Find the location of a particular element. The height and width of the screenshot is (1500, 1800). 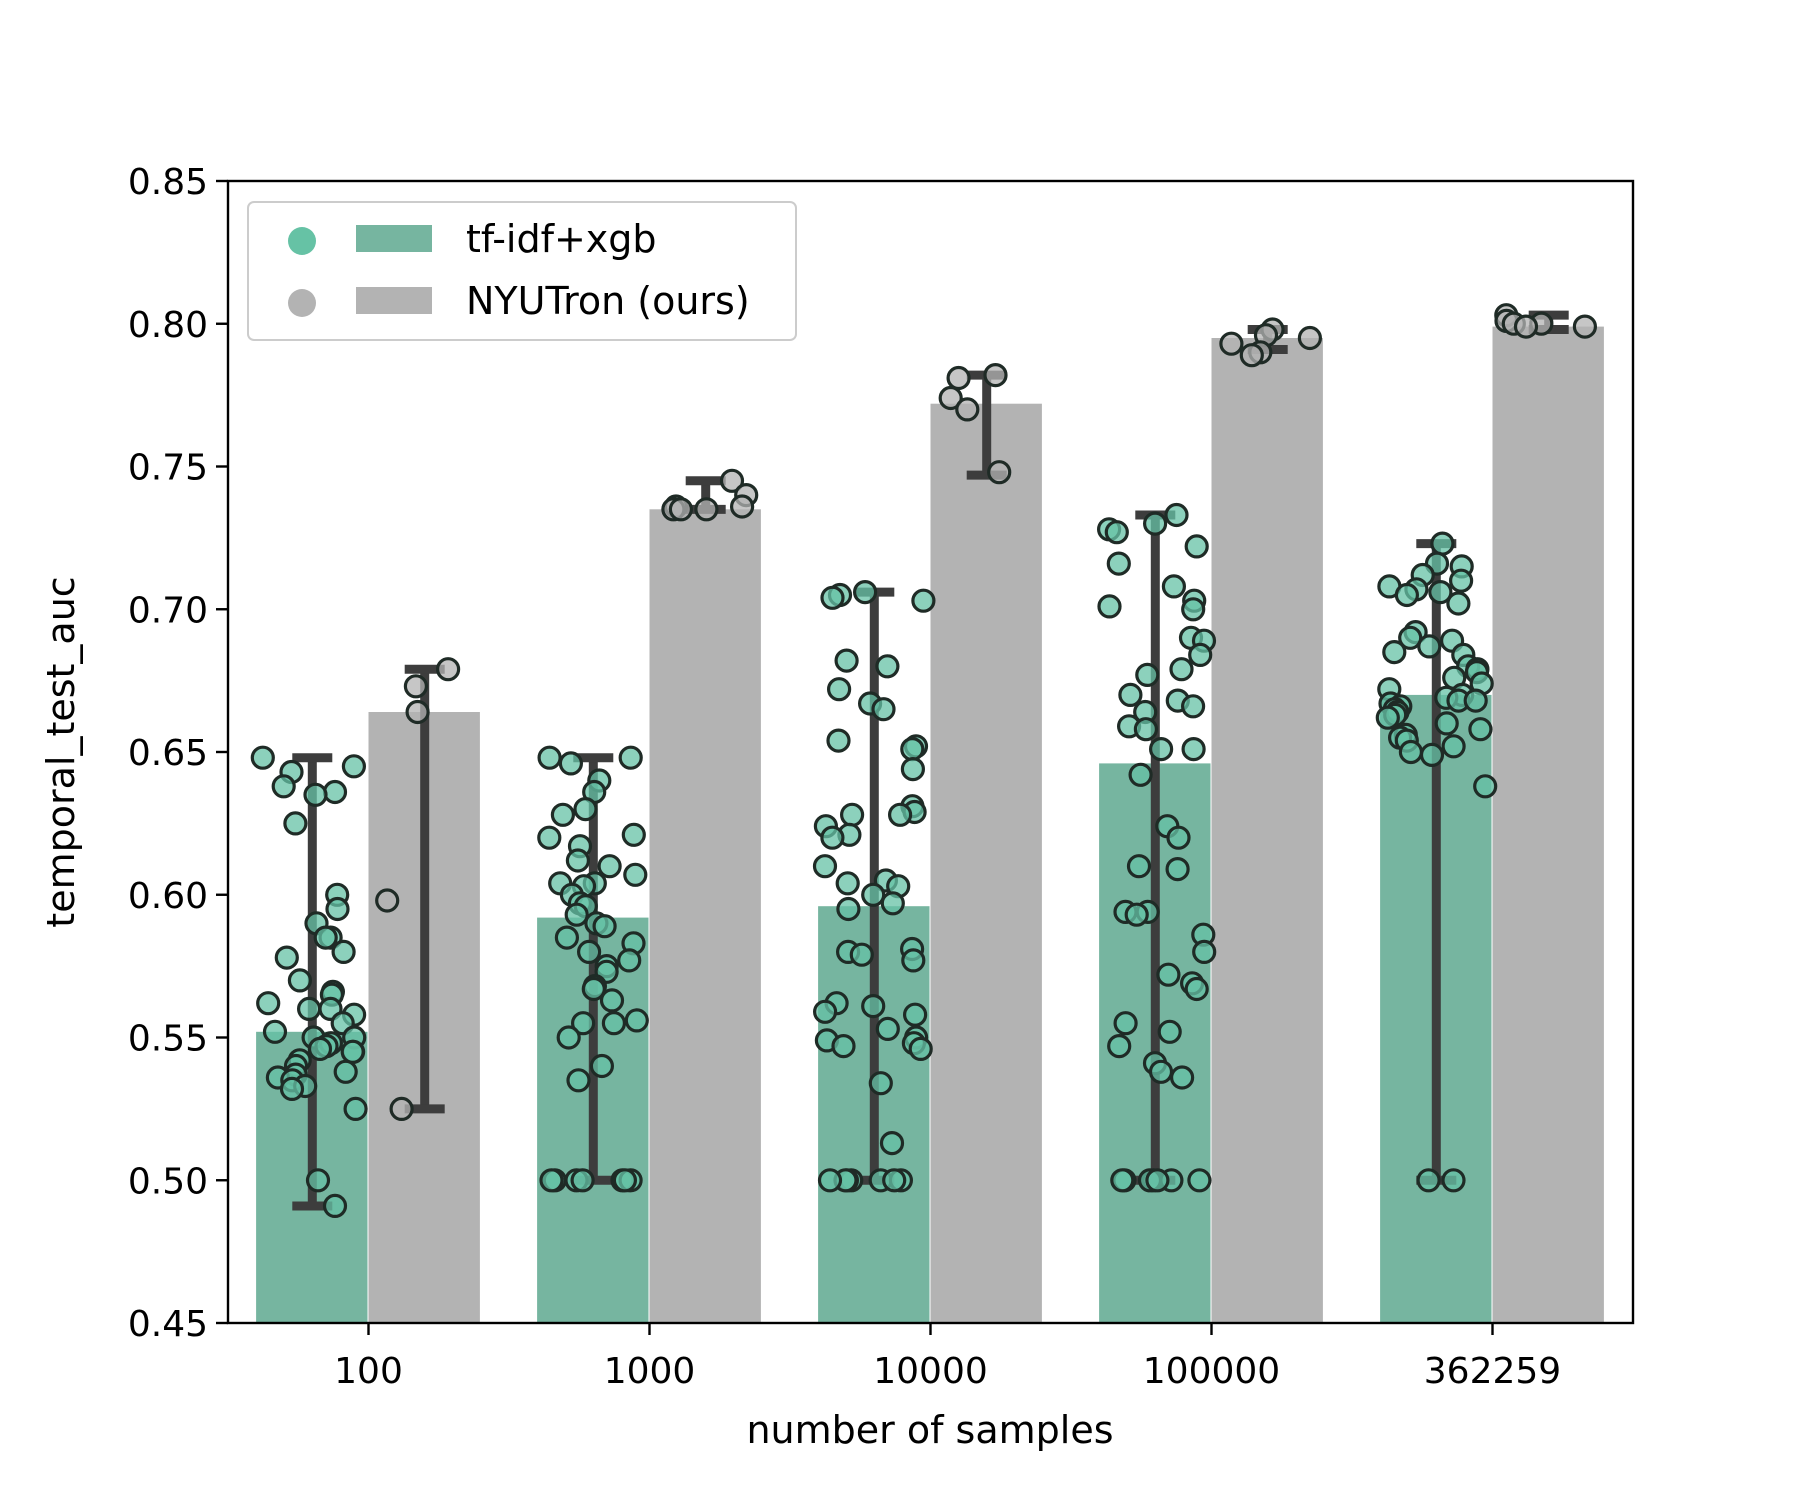

y-tick-label-6: 0.75 is located at coordinates (168, 468).